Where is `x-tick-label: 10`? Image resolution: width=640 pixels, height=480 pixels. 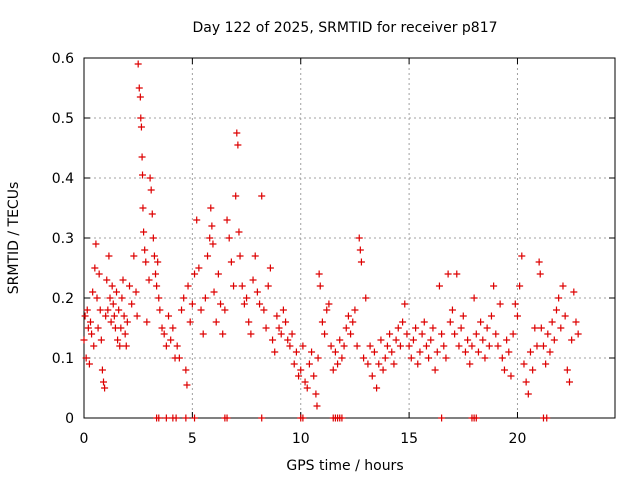
x-tick-label: 10 is located at coordinates (301, 439).